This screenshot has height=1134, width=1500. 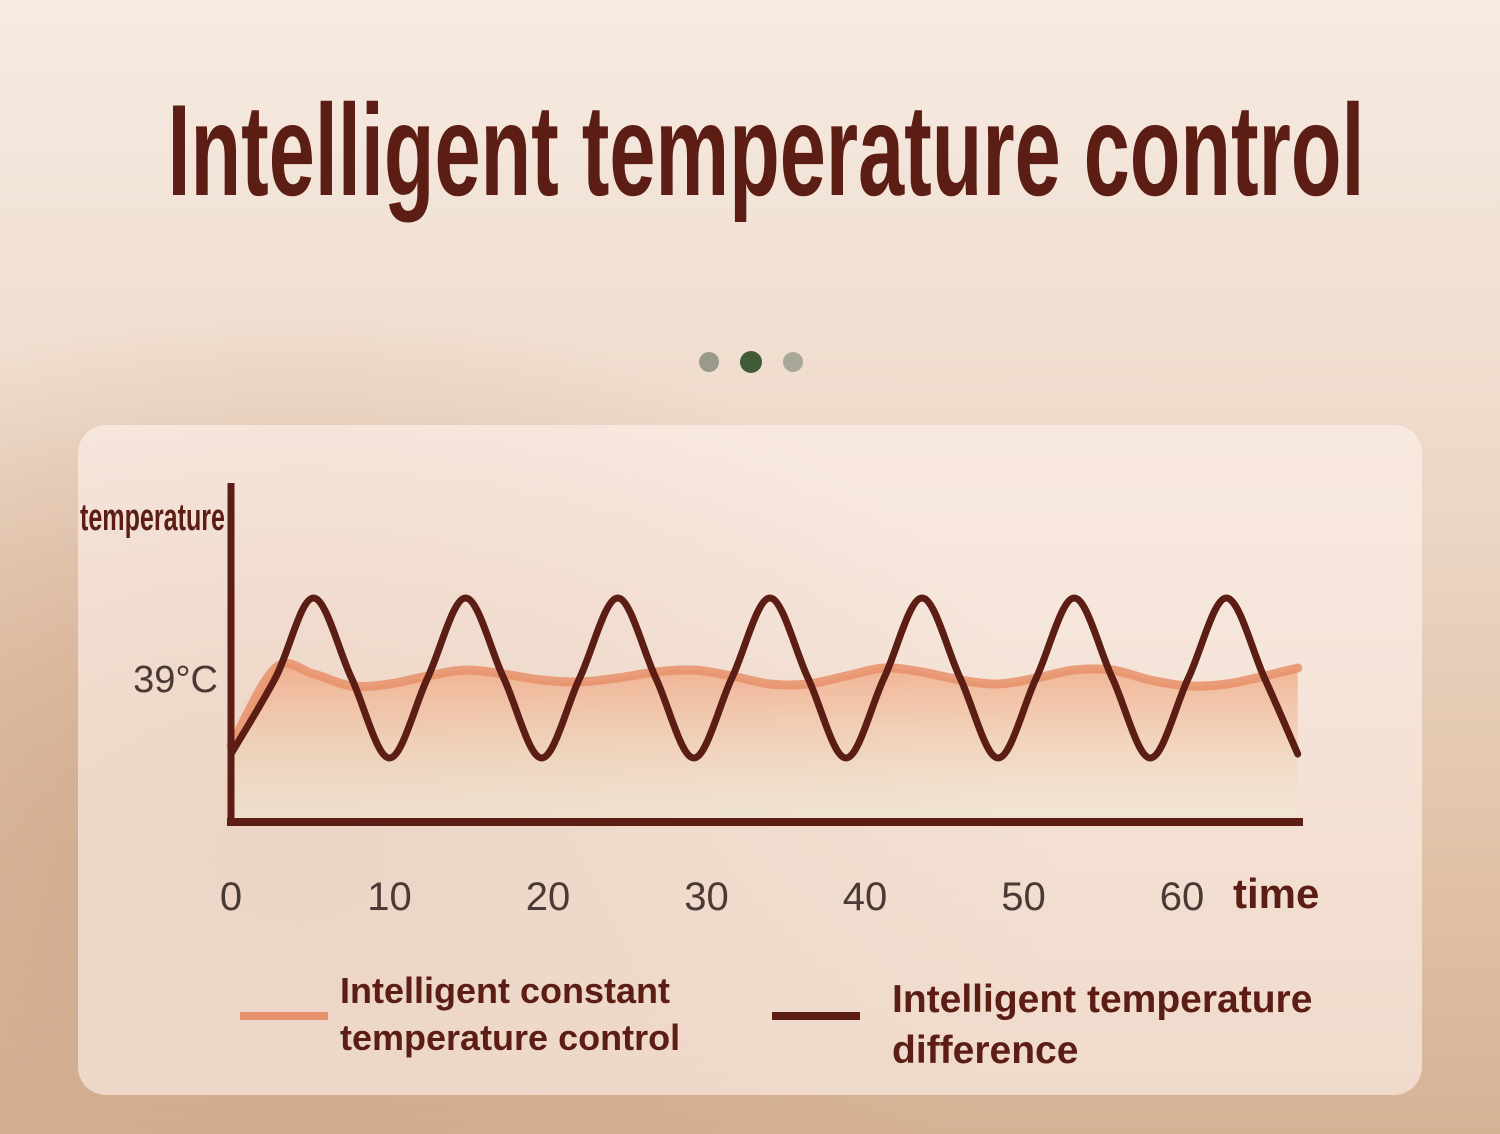 What do you see at coordinates (865, 897) in the screenshot?
I see `x-tick-label: 40` at bounding box center [865, 897].